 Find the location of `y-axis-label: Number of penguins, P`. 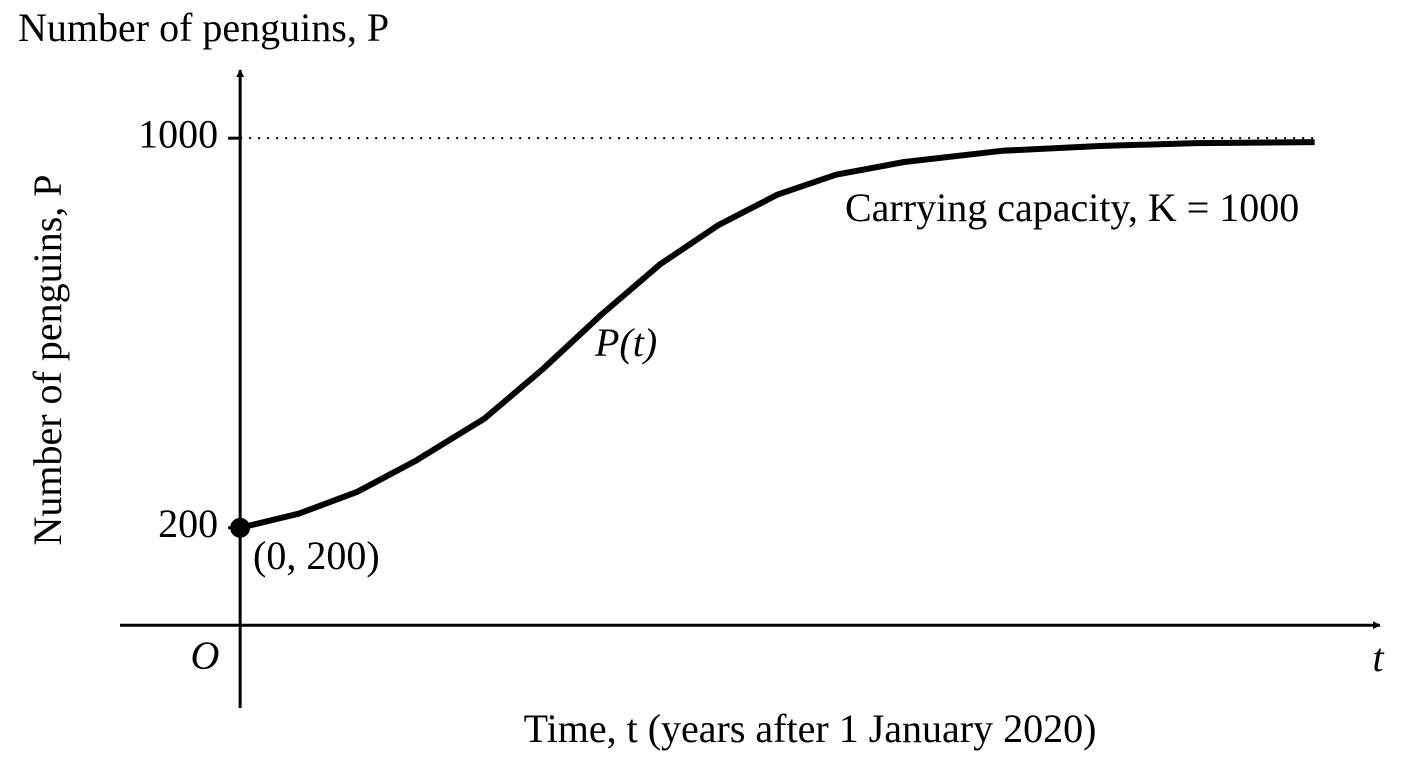

y-axis-label: Number of penguins, P is located at coordinates (47, 359).